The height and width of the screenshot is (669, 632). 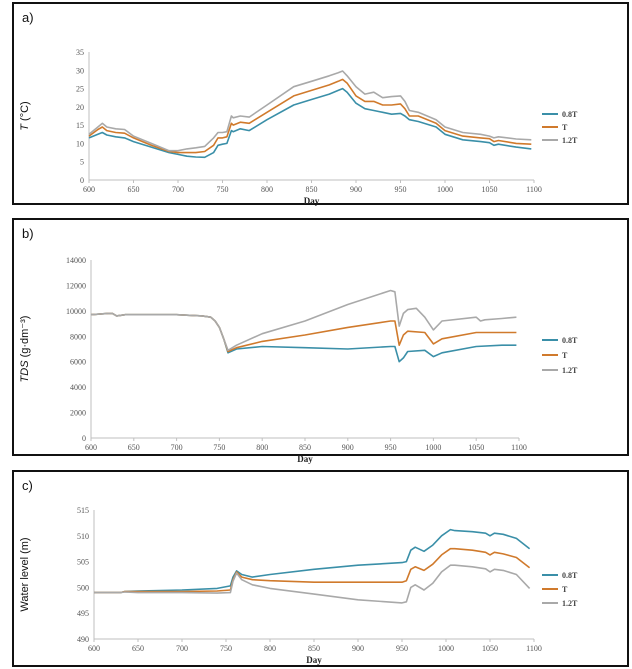 What do you see at coordinates (83, 510) in the screenshot?
I see `y-tick-label: 515` at bounding box center [83, 510].